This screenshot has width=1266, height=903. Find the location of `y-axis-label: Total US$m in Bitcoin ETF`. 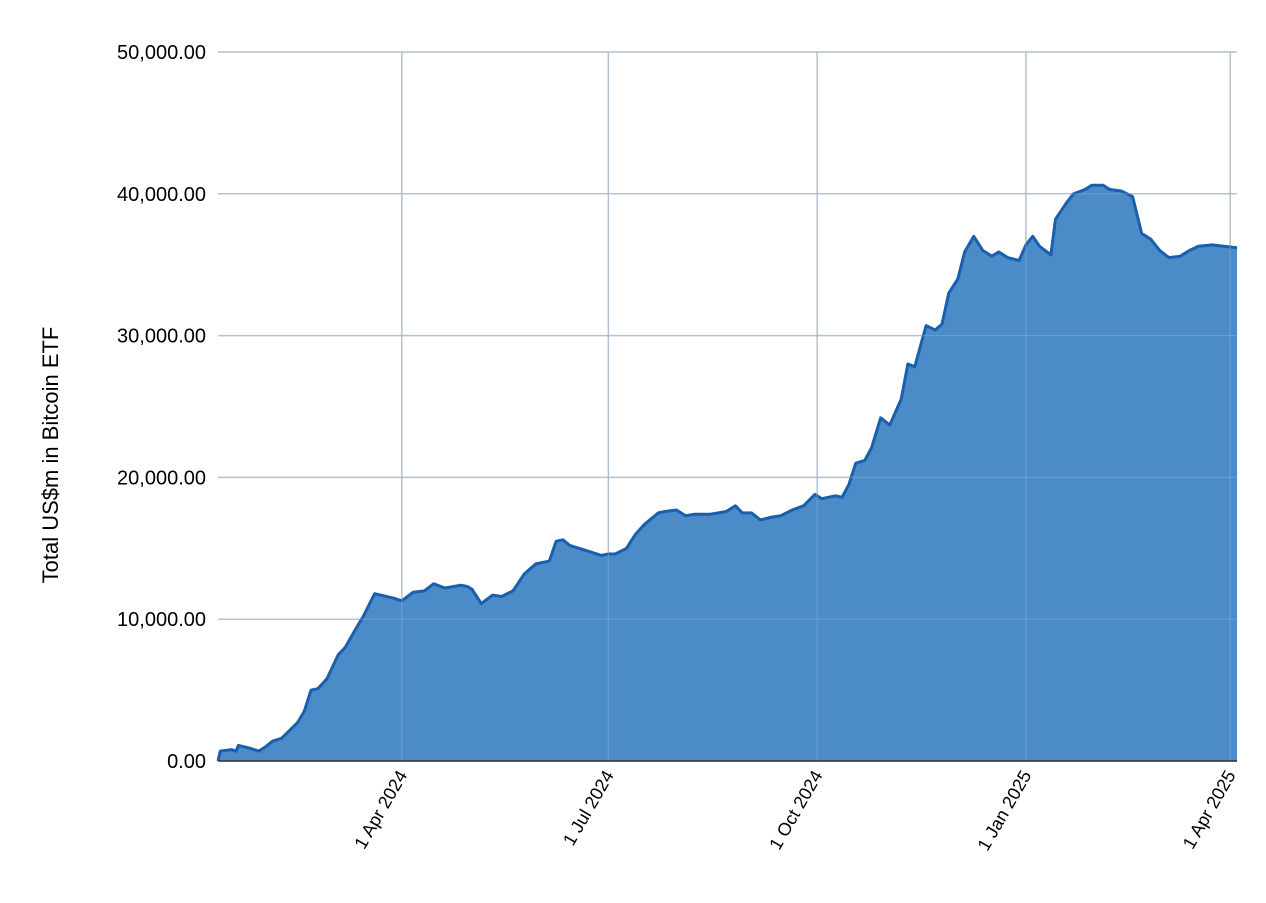

y-axis-label: Total US$m in Bitcoin ETF is located at coordinates (50, 455).